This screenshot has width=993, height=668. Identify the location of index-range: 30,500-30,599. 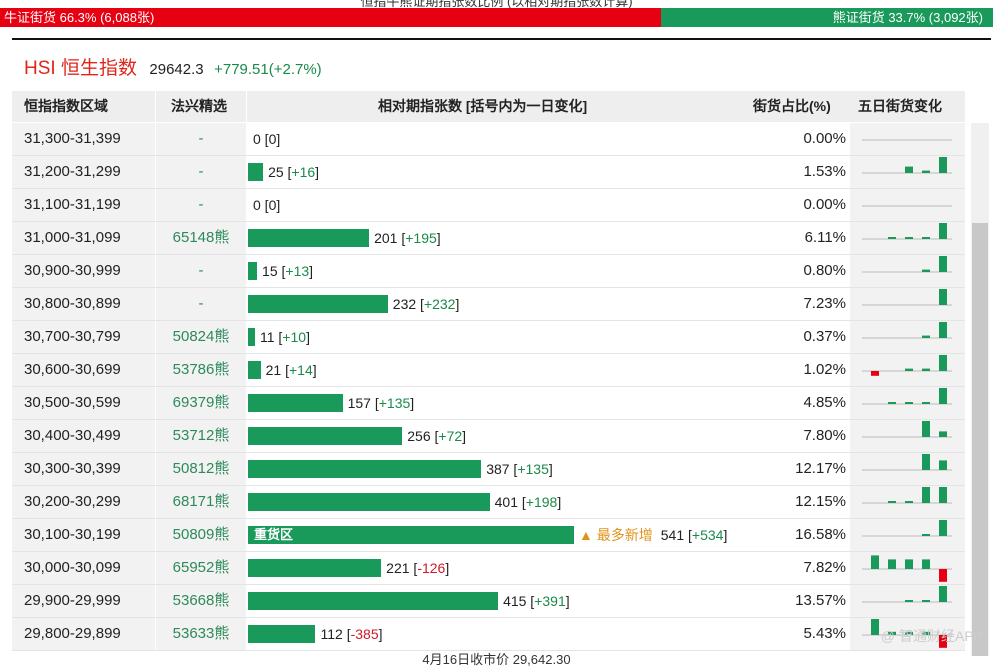
(83, 403).